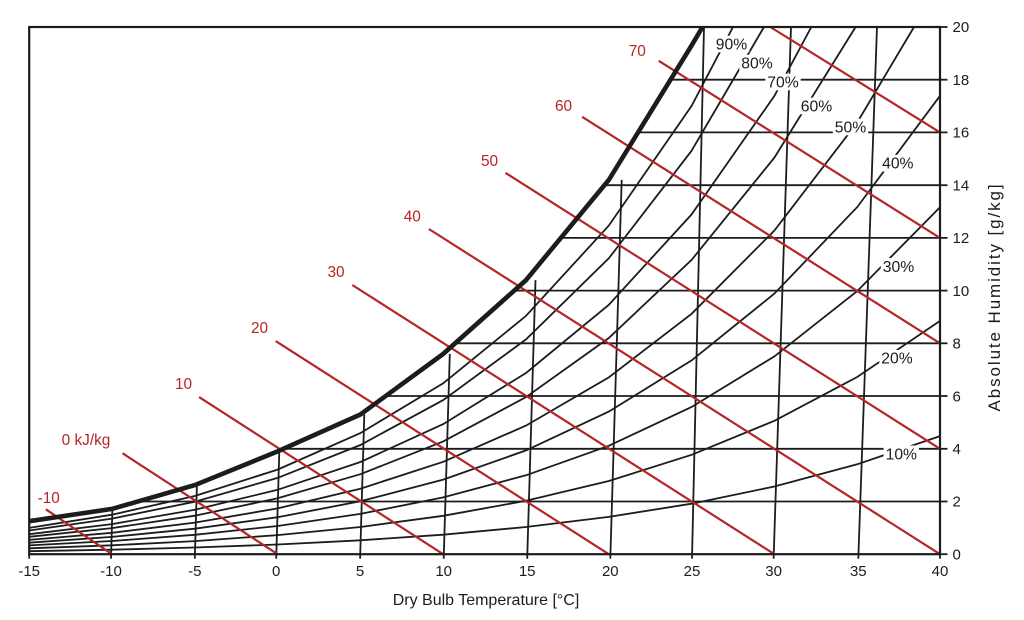  What do you see at coordinates (731, 45) in the screenshot?
I see `svg-text: 90%` at bounding box center [731, 45].